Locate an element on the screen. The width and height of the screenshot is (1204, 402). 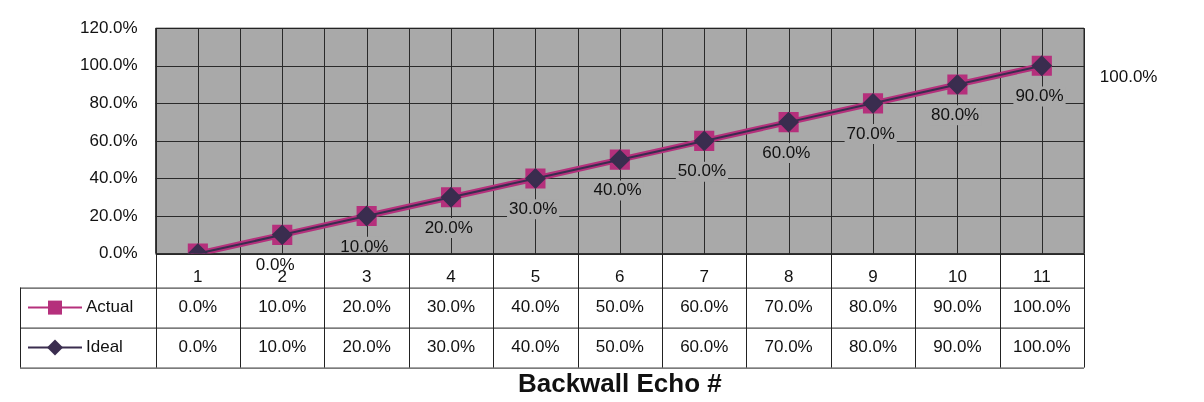
x-tick-label: 9 is located at coordinates (873, 277).